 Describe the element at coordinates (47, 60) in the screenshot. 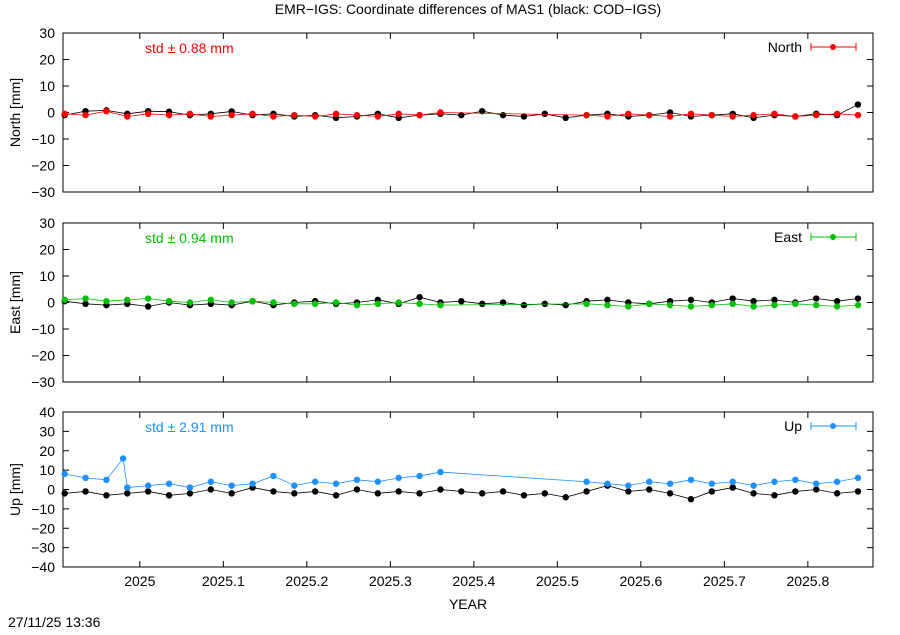

I see `y-tick-label: 20` at that location.